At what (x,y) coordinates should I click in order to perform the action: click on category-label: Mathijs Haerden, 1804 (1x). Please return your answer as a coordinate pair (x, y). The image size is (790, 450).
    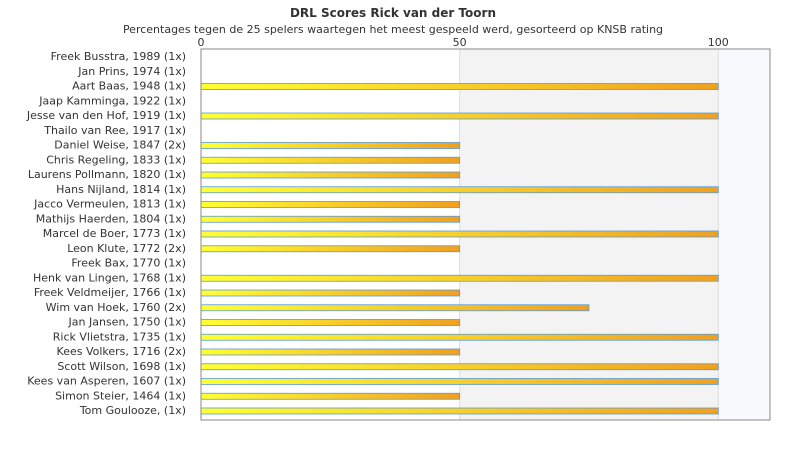
    Looking at the image, I should click on (111, 218).